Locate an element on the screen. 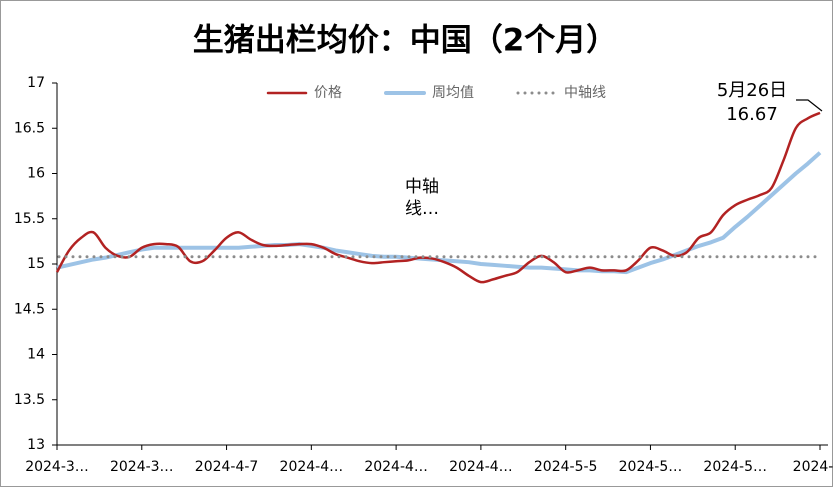 This screenshot has width=833, height=487. y-tick-label: 15 is located at coordinates (36, 264).